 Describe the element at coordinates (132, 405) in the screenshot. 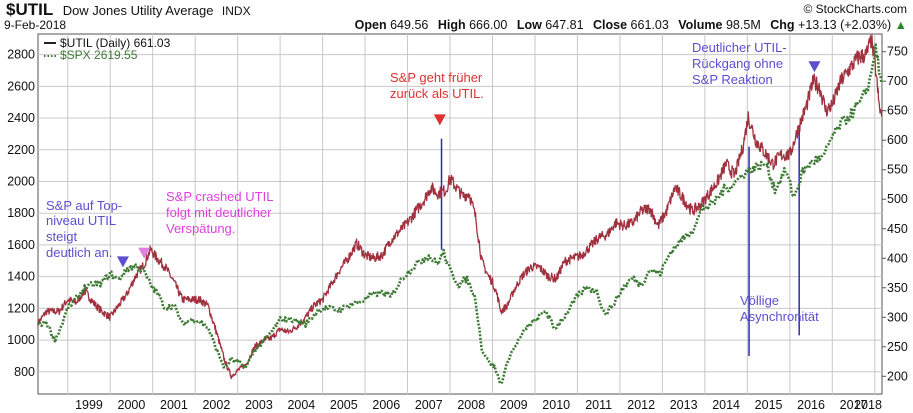

I see `x-tick-label: 2000` at that location.